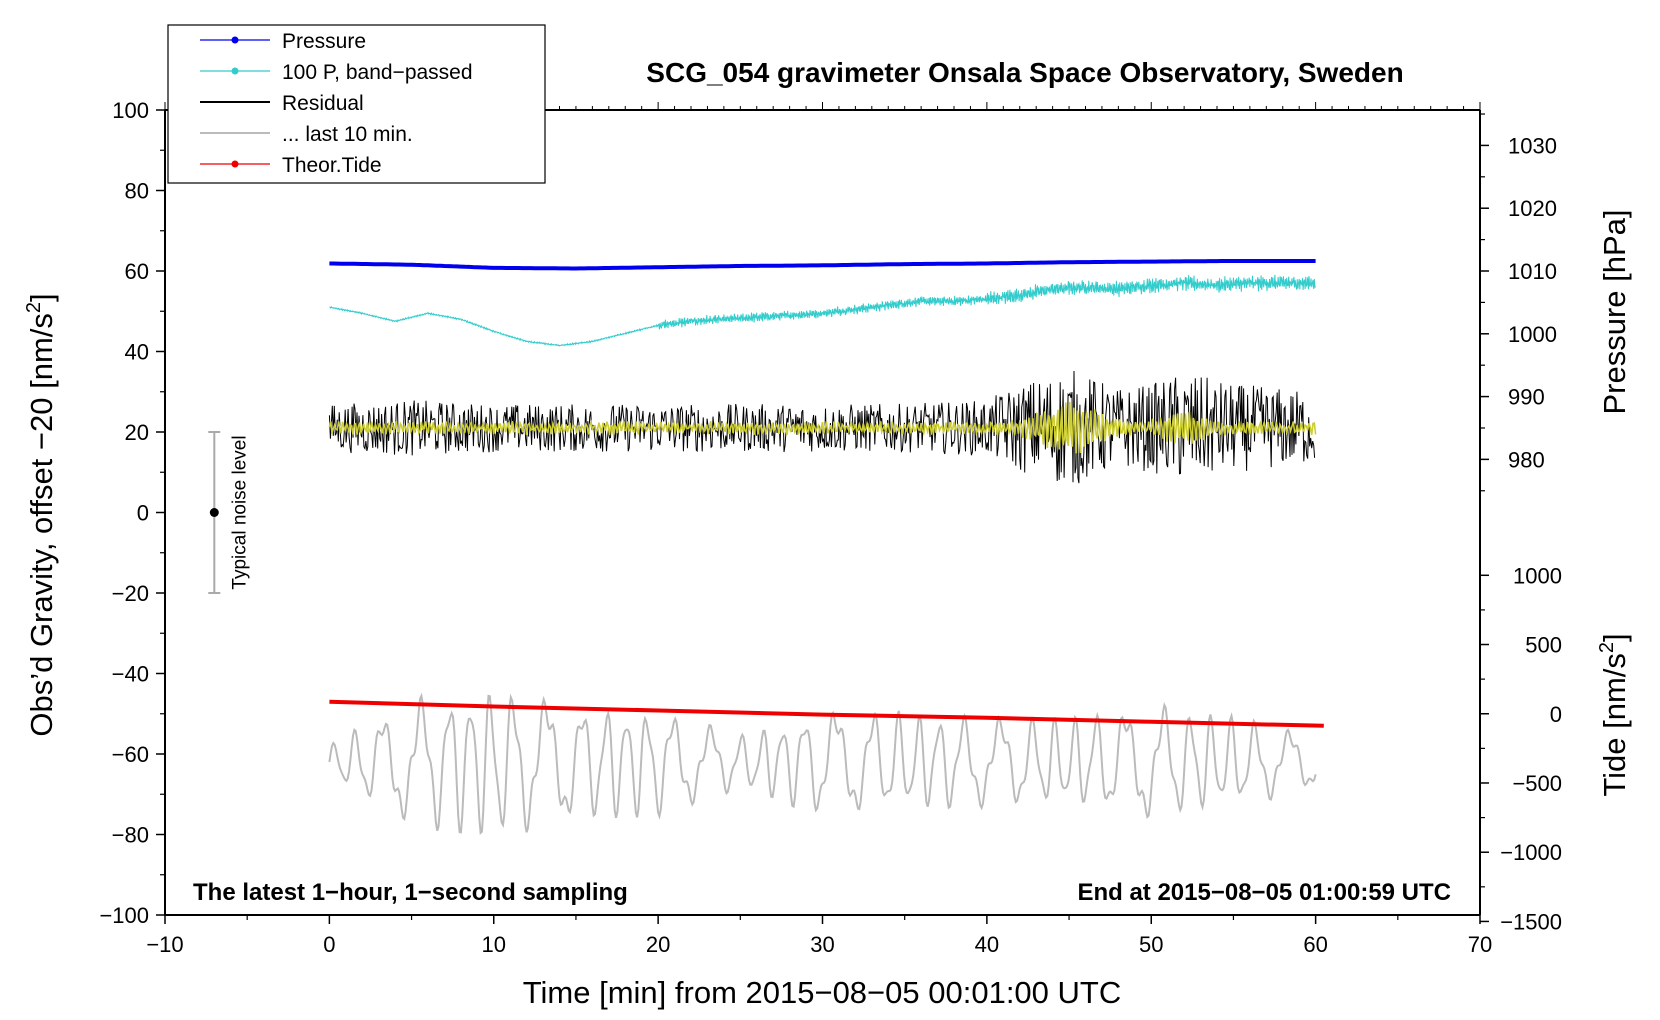 This screenshot has width=1660, height=1020. What do you see at coordinates (822, 992) in the screenshot?
I see `x-axis-title: Time [min] from 2015−08−05 00:01:00 UTC` at bounding box center [822, 992].